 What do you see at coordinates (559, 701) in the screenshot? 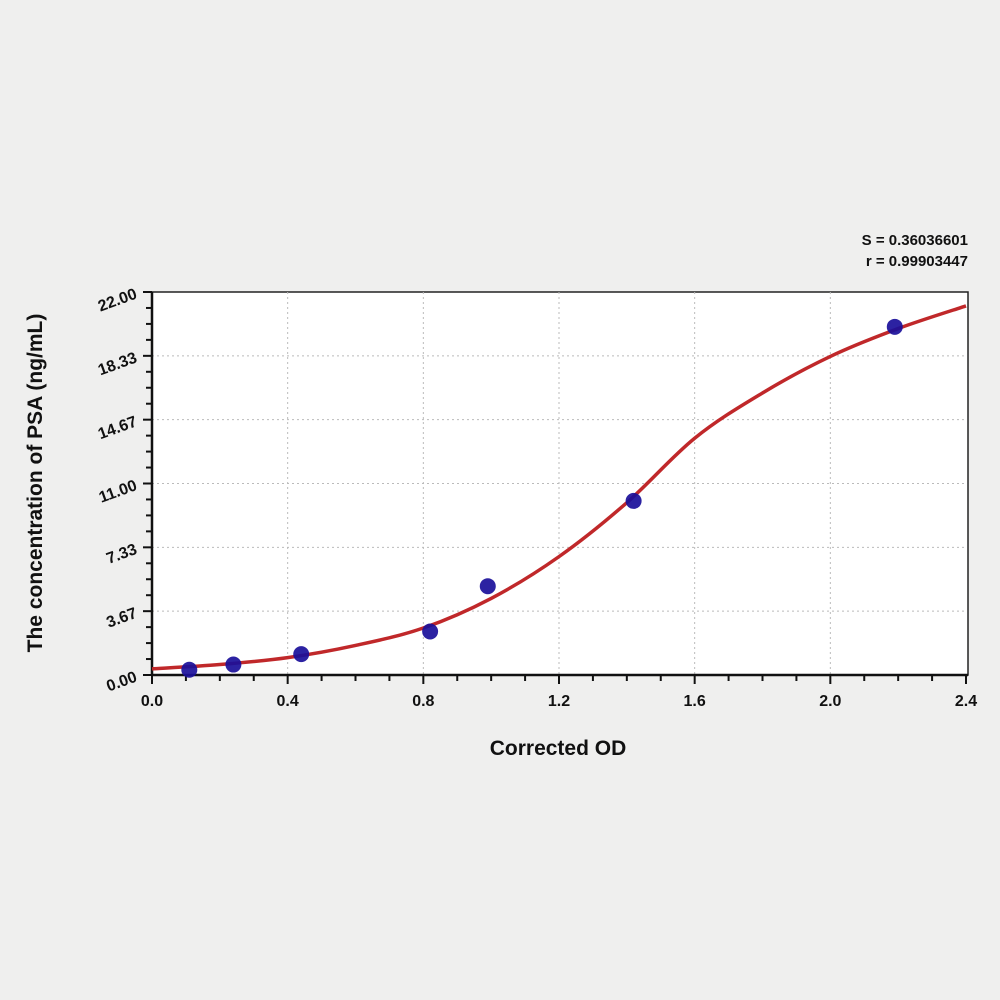
I see `x-tick-label: 1.2` at bounding box center [559, 701].